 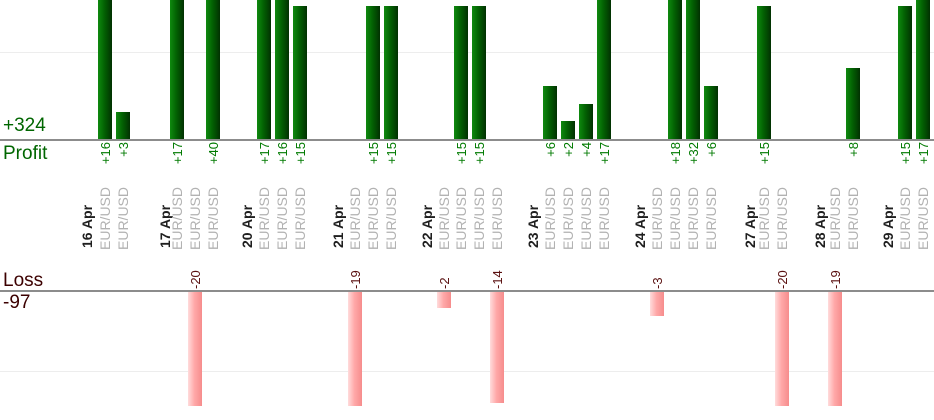 What do you see at coordinates (123, 149) in the screenshot?
I see `profit-value-label: +3` at bounding box center [123, 149].